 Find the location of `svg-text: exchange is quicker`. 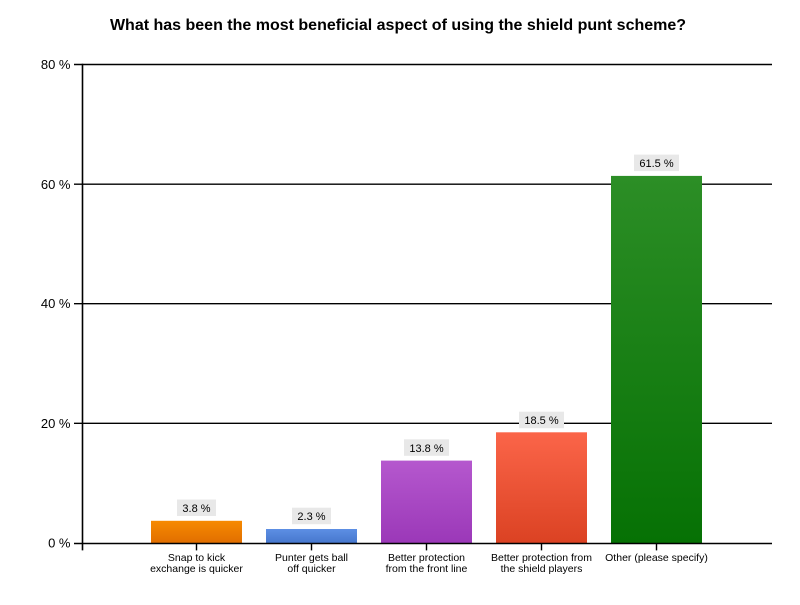

svg-text: exchange is quicker is located at coordinates (196, 569).